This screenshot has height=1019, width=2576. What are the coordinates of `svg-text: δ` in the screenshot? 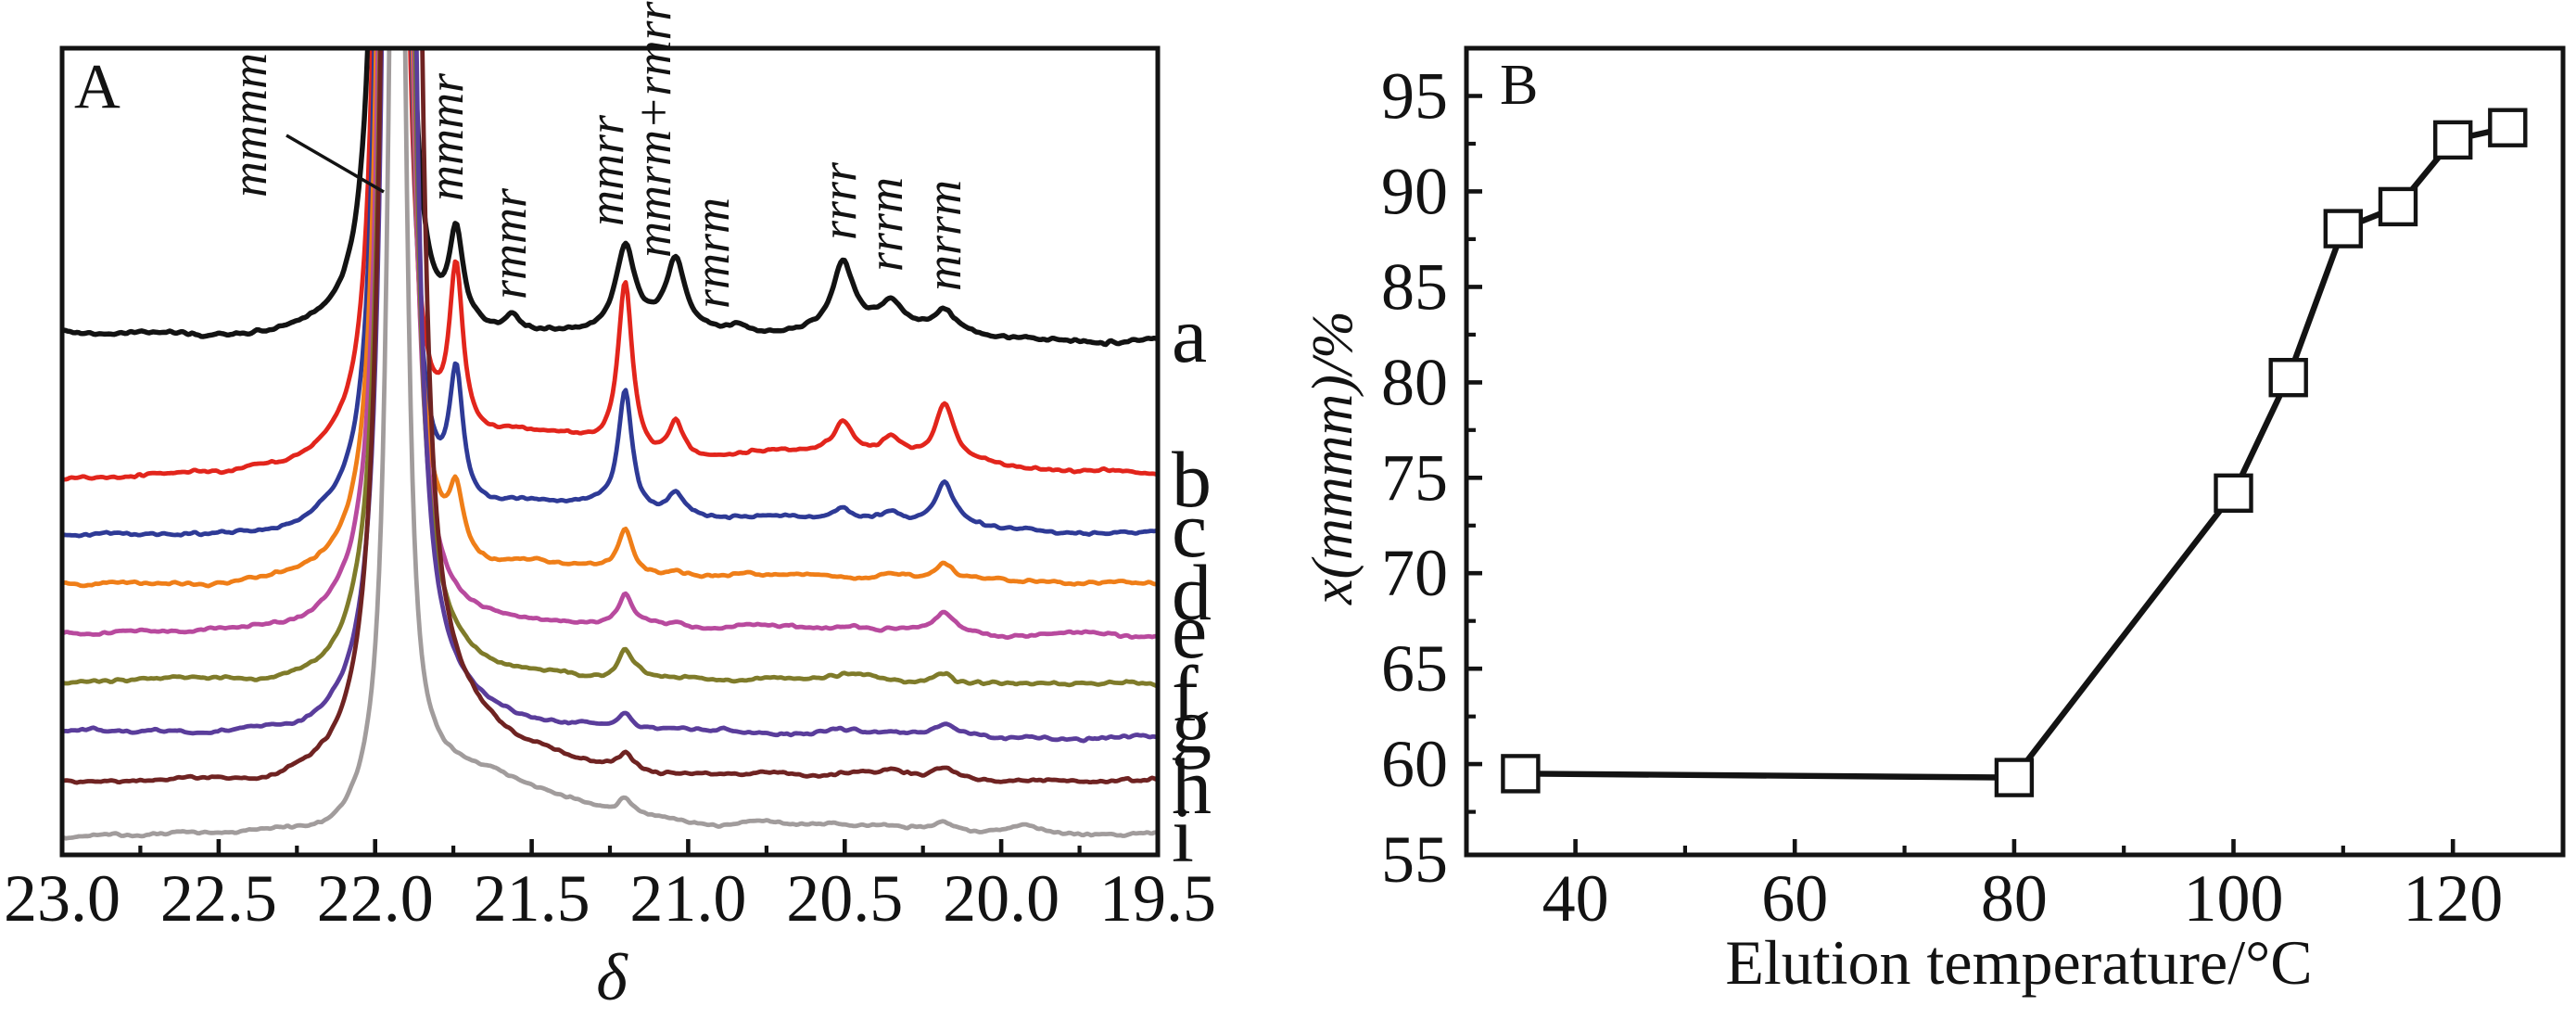 It's located at (612, 977).